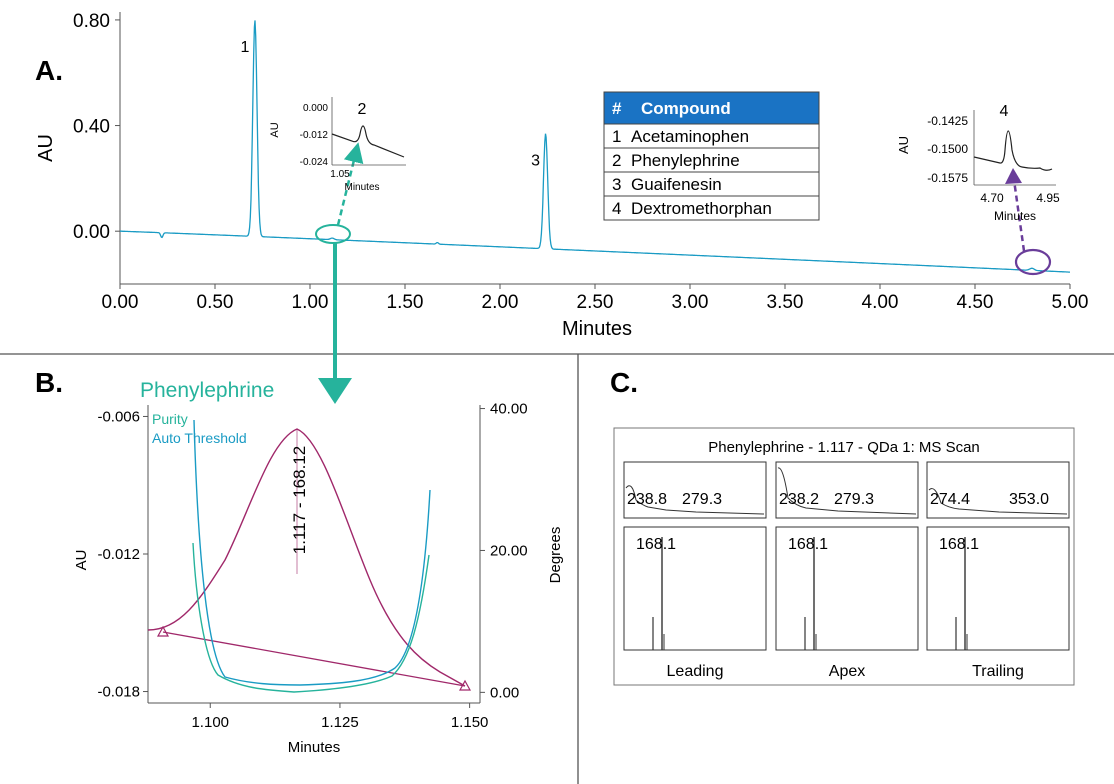 The width and height of the screenshot is (1114, 784). What do you see at coordinates (215, 302) in the screenshot?
I see `chart-a-xtick-label: 0.50` at bounding box center [215, 302].